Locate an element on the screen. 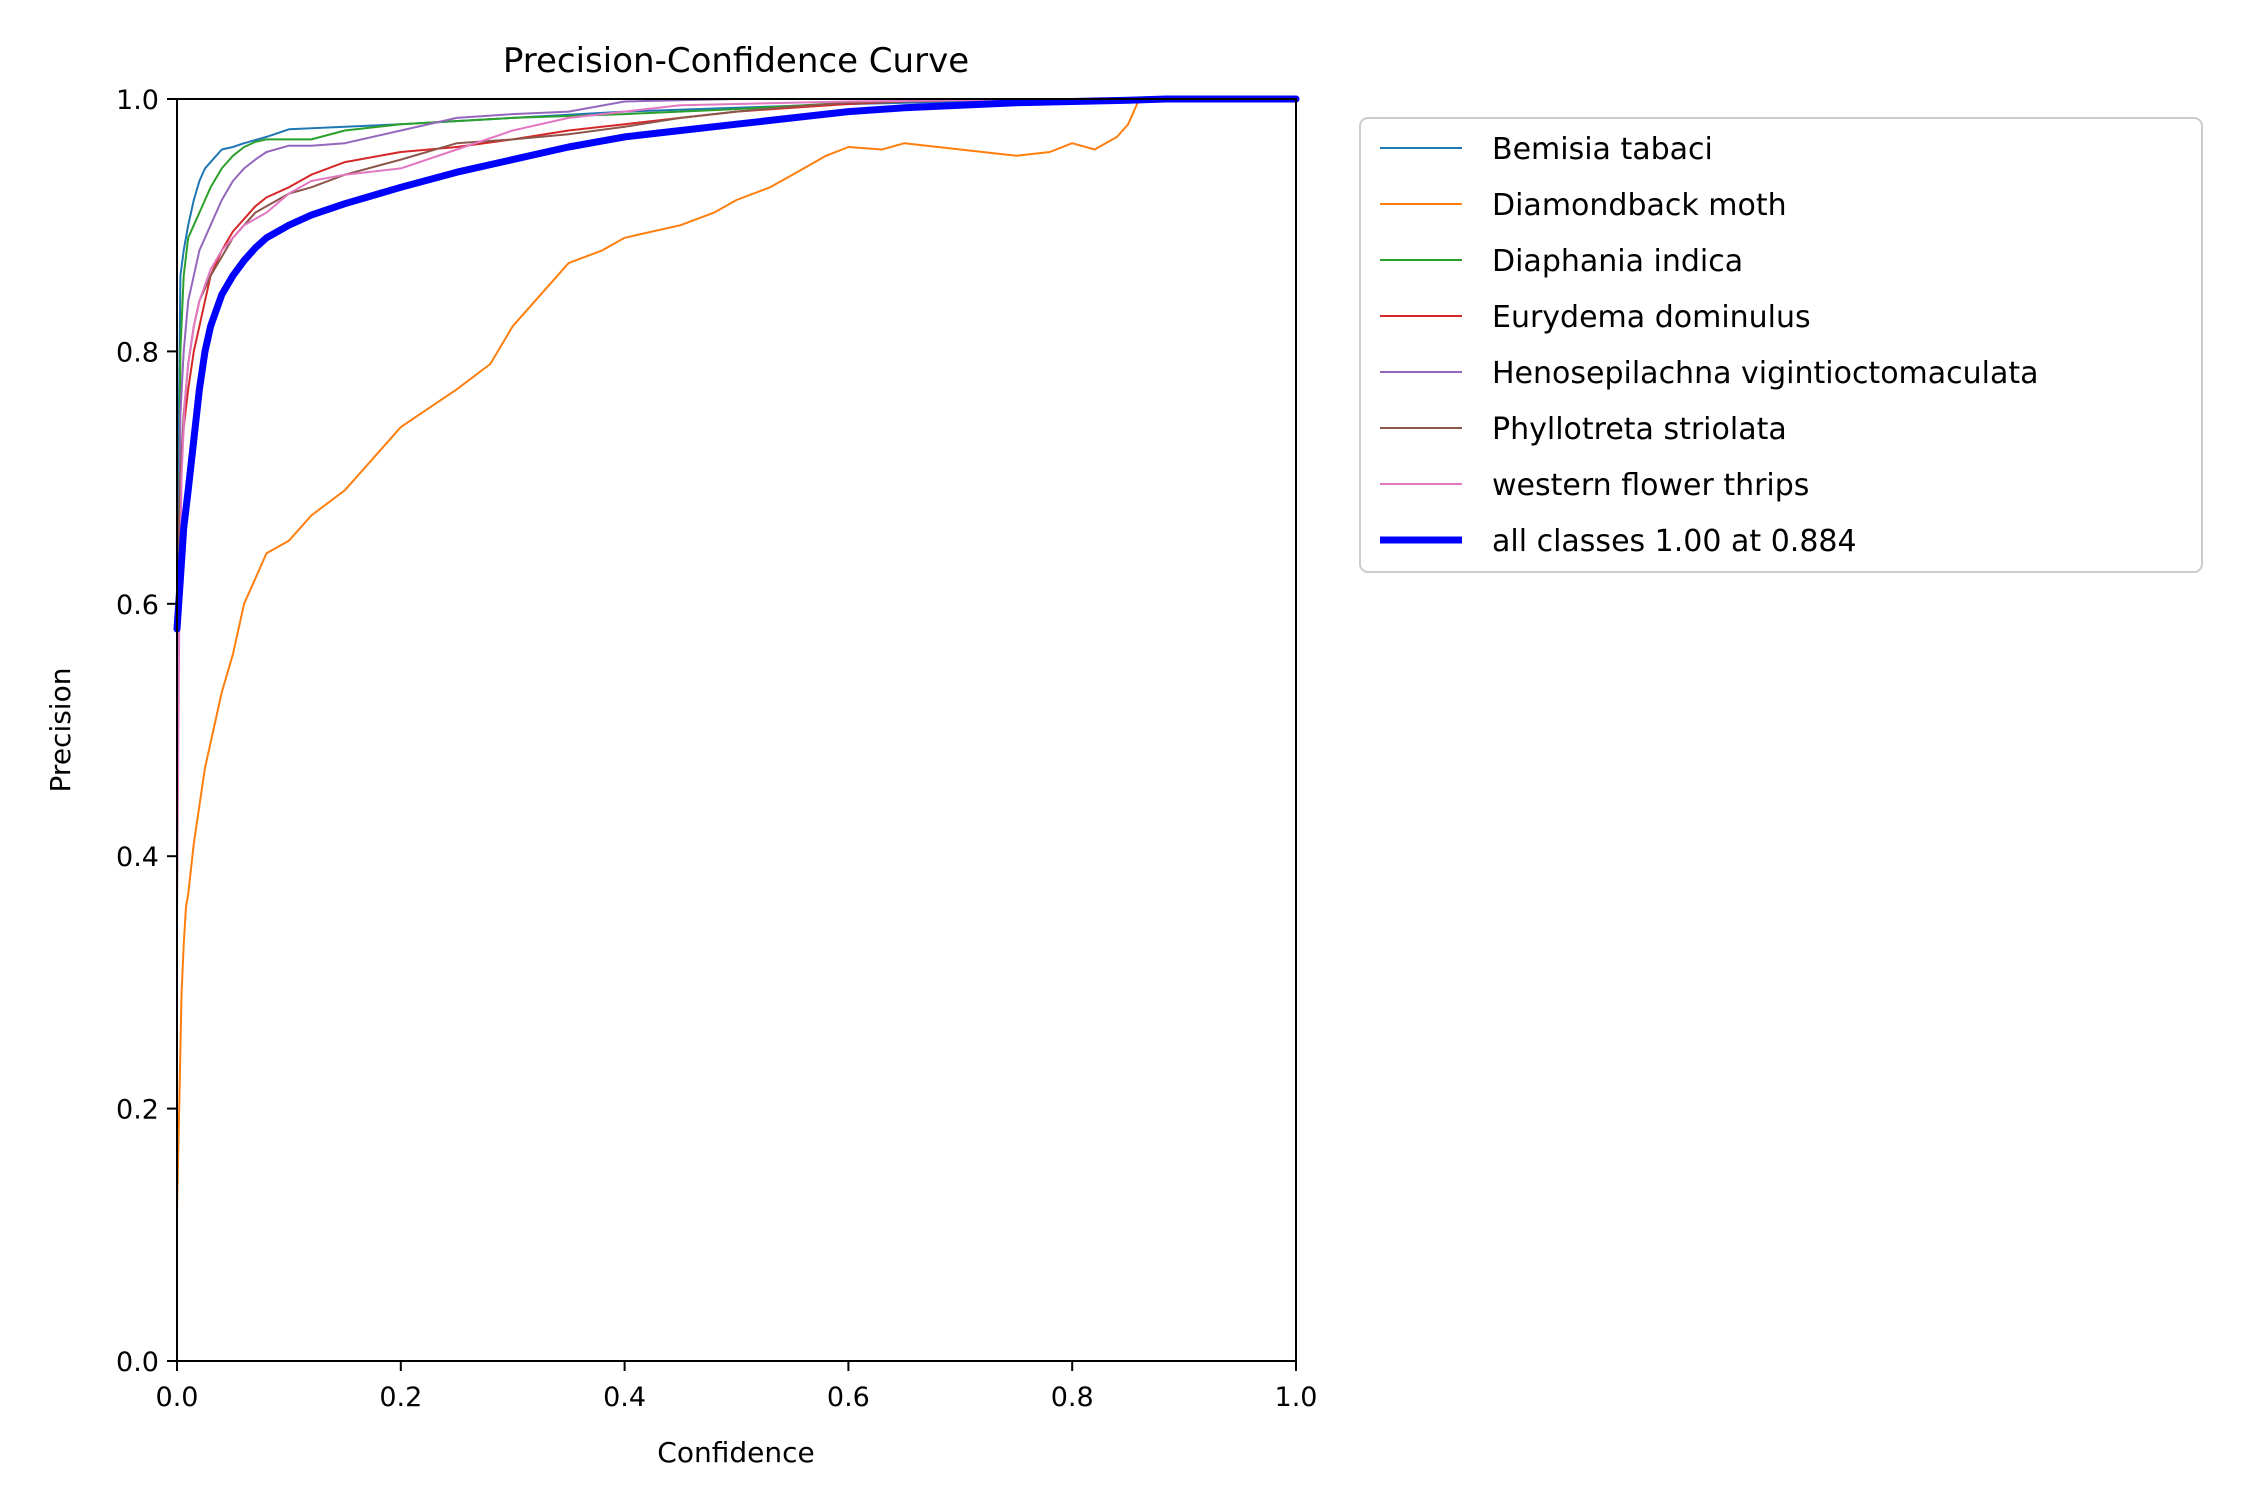 The image size is (2250, 1500). legend-label: Diamondback moth is located at coordinates (1639, 205).